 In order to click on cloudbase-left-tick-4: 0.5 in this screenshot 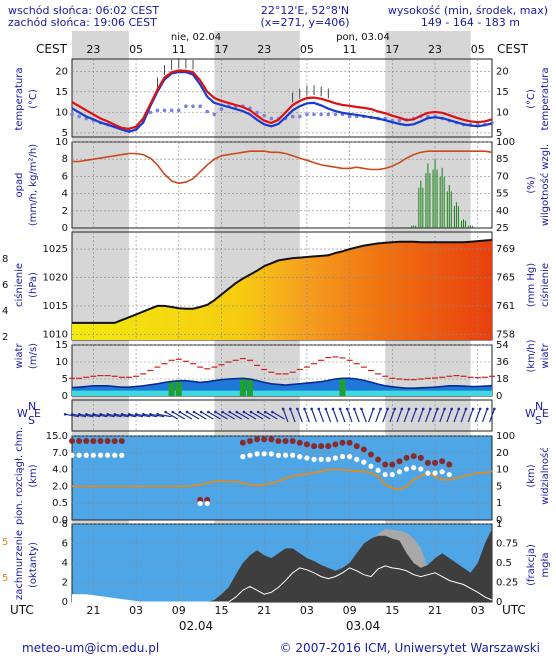, I will do `click(60, 503)`.